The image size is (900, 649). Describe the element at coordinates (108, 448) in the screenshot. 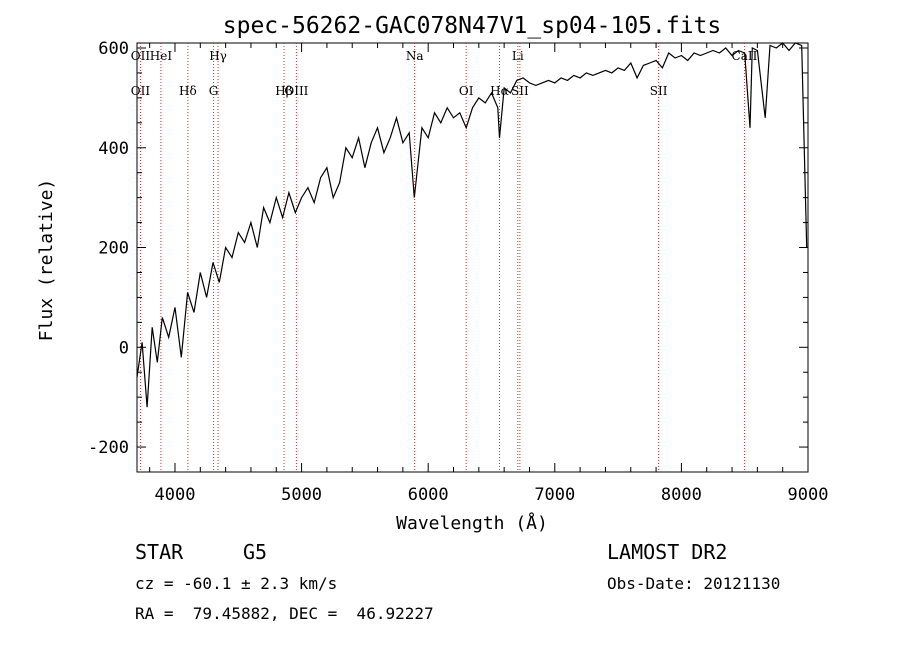

I see `y-tick-label: -200` at that location.